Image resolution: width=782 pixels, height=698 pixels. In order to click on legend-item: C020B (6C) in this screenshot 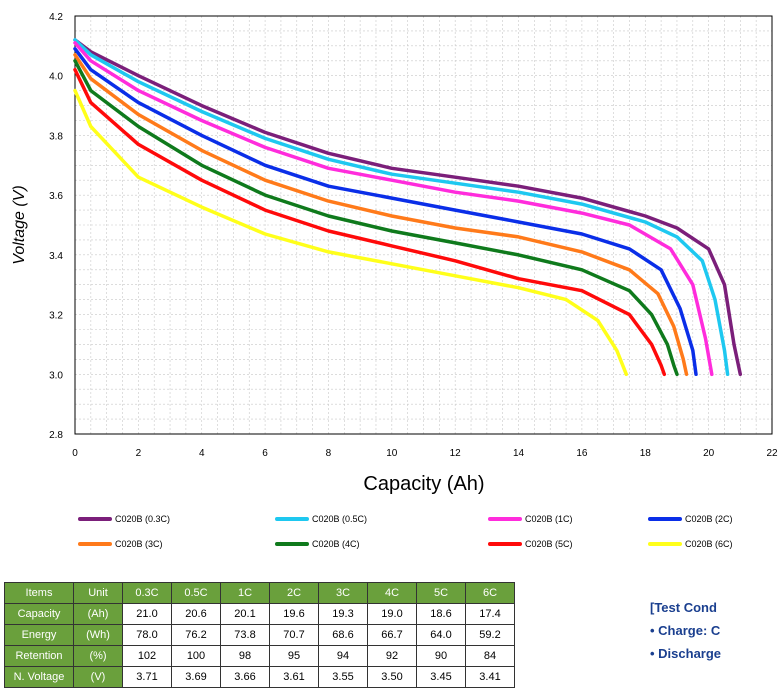, I will do `click(690, 544)`.